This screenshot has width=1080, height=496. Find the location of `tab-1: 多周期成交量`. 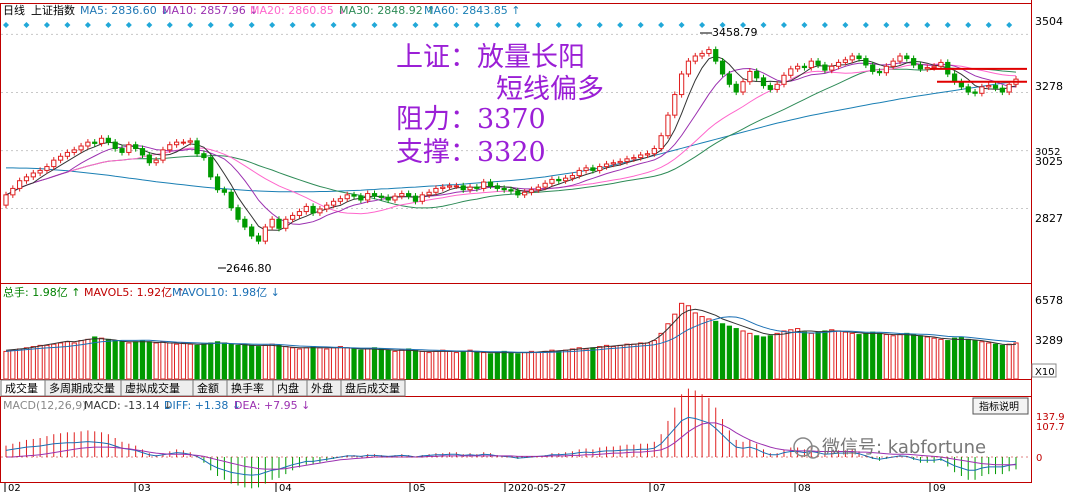

tab-1: 多周期成交量 is located at coordinates (83, 388).